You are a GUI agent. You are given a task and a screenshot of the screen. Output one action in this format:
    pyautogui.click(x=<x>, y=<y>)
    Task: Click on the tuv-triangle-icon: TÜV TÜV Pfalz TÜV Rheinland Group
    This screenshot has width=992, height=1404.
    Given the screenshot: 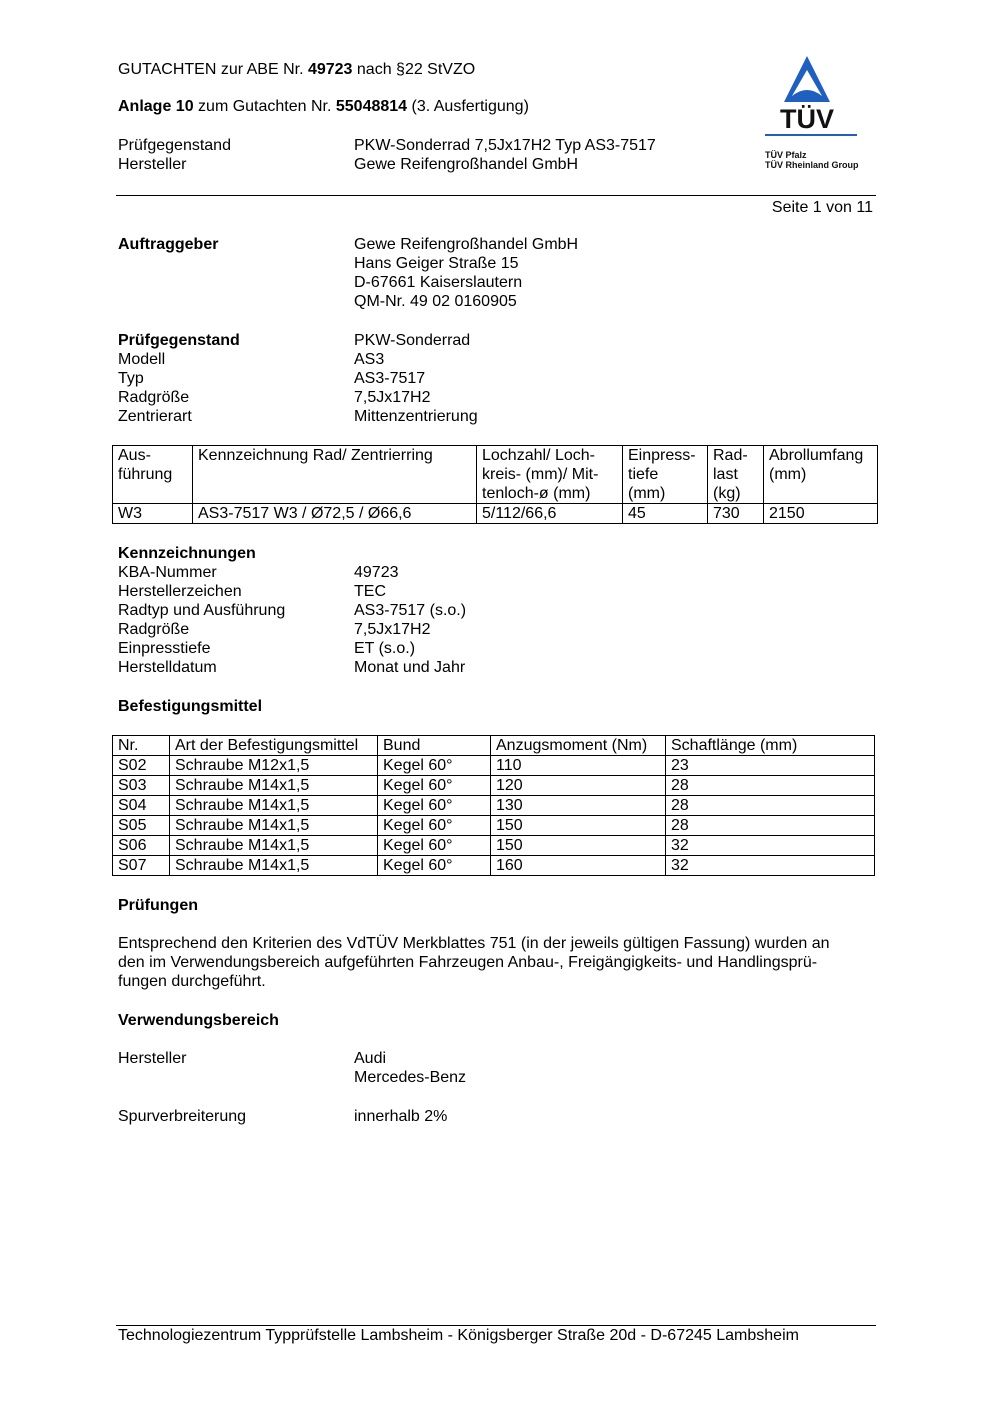 What is the action you would take?
    pyautogui.click(x=812, y=113)
    